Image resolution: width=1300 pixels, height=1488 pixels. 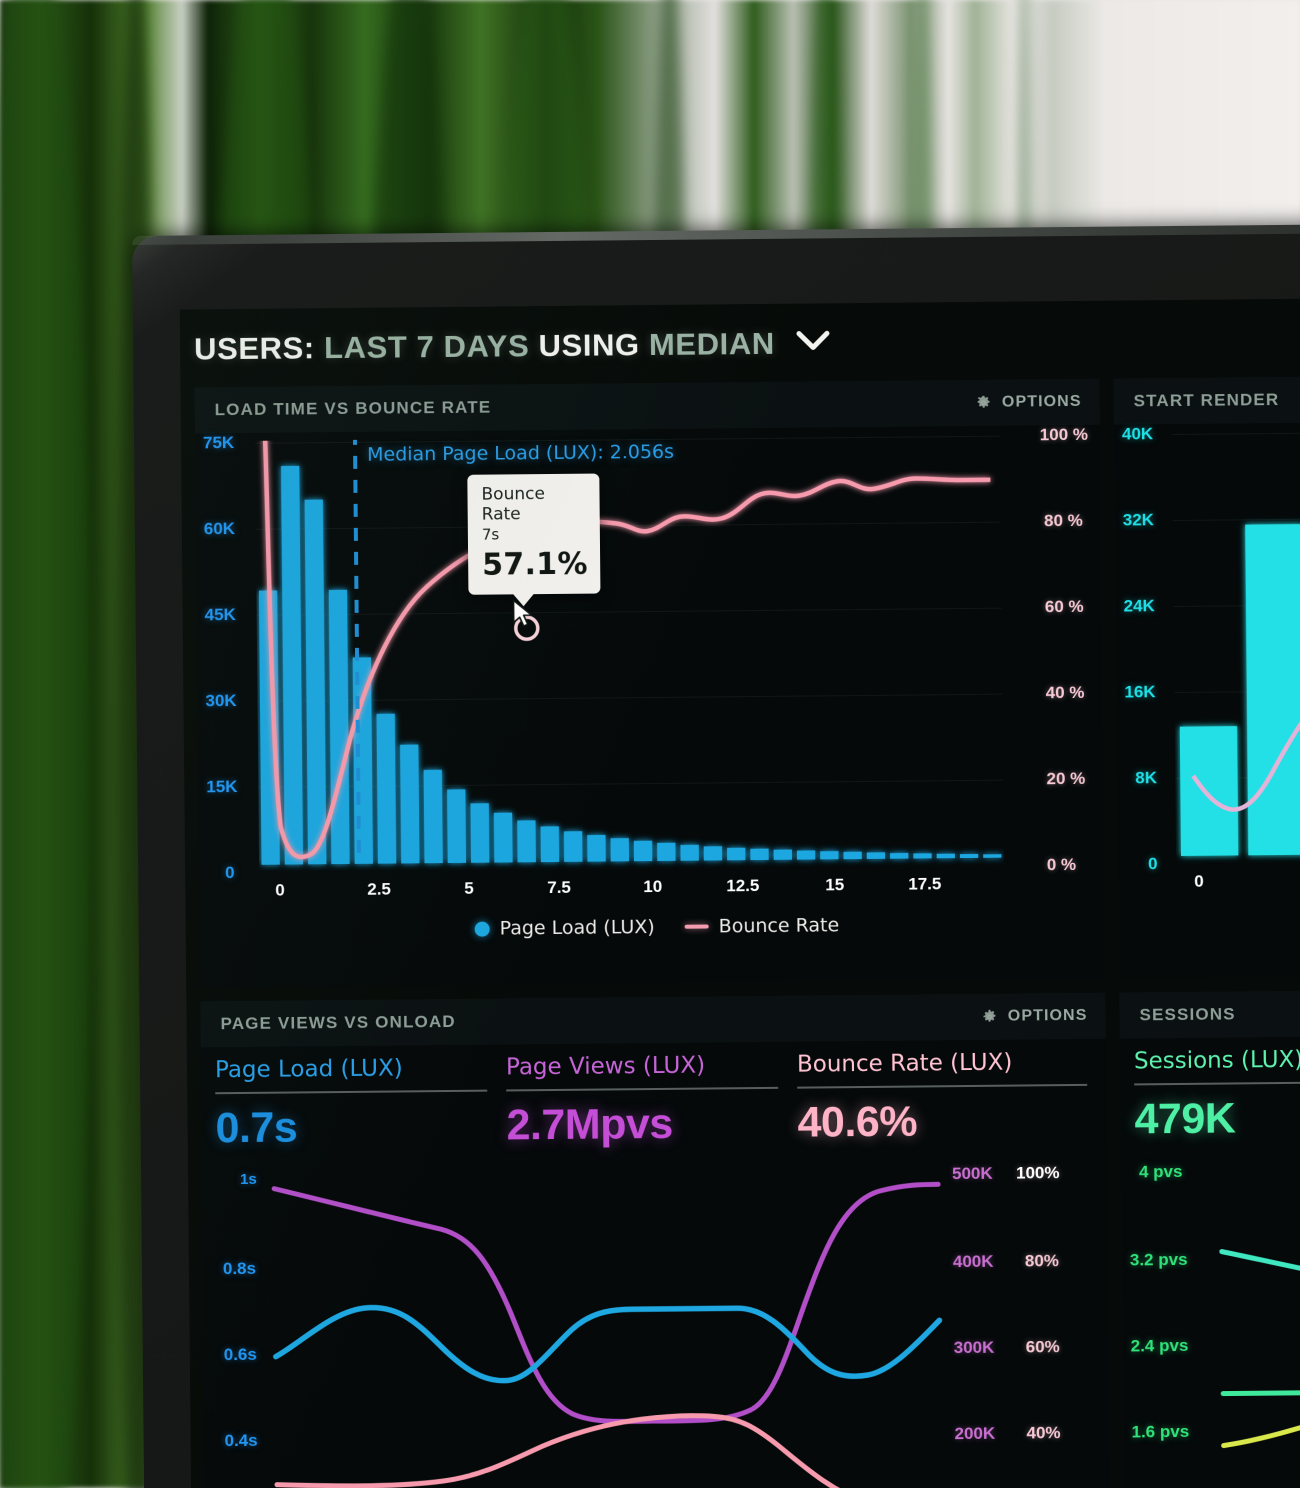 I want to click on metric-label: Bounce Rate (LUX), so click(x=904, y=1063).